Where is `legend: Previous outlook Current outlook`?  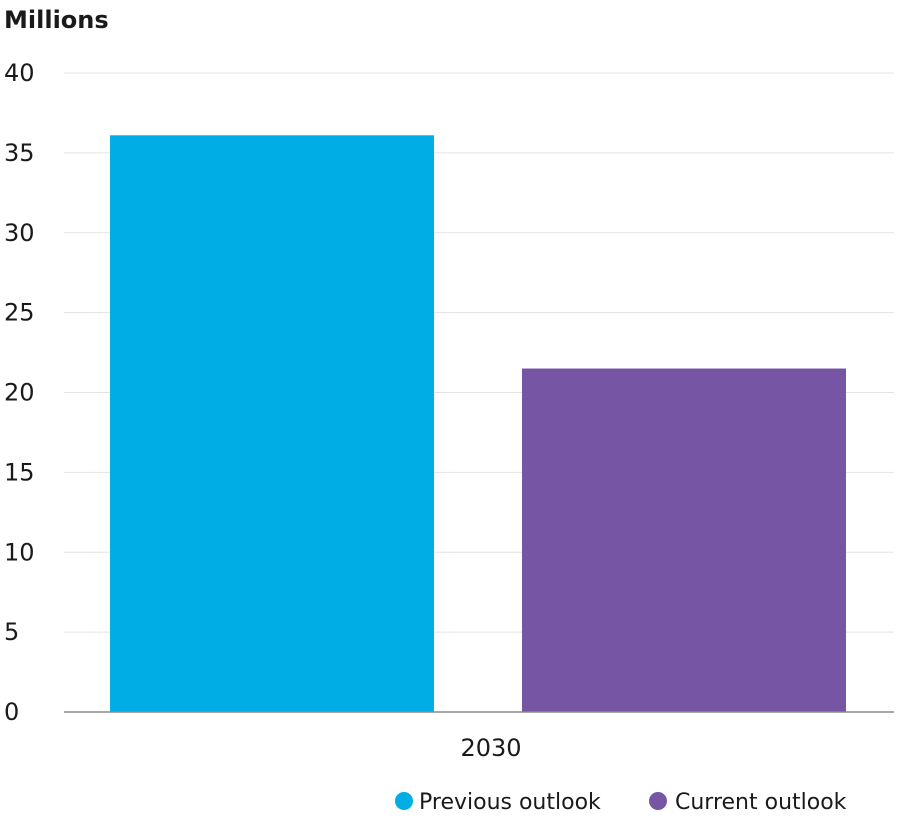
legend: Previous outlook Current outlook is located at coordinates (621, 802).